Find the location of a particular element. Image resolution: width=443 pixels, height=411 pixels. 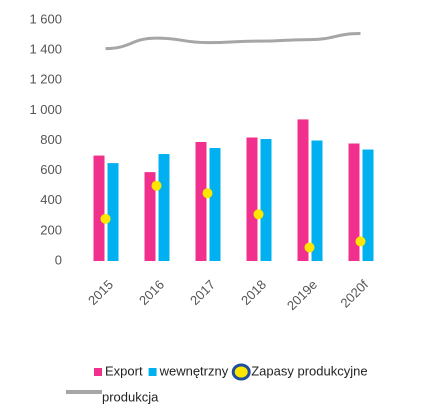

y-tick-label: 800 is located at coordinates (51, 139).